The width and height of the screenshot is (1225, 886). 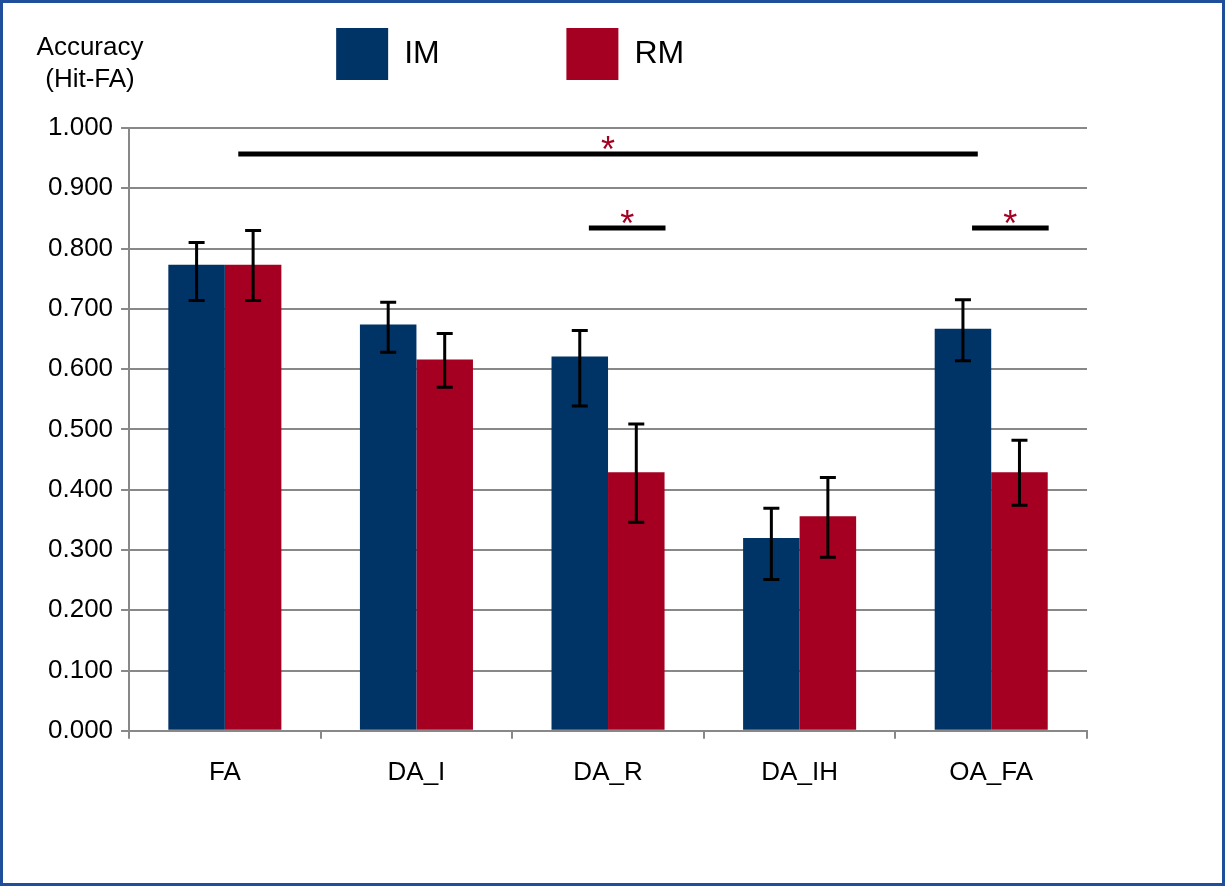 I want to click on x-tick-label: DA_I, so click(x=416, y=770).